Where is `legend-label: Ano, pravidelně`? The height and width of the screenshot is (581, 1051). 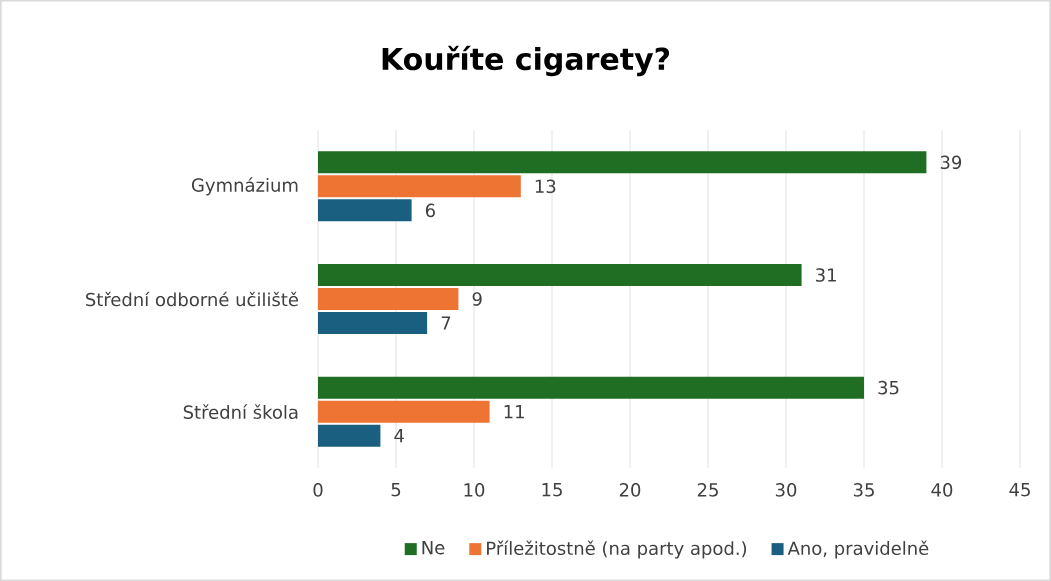
legend-label: Ano, pravidelně is located at coordinates (858, 549).